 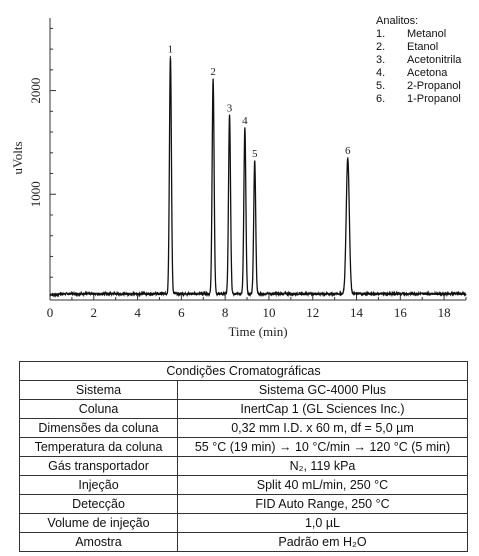 What do you see at coordinates (35, 91) in the screenshot?
I see `y-tick-label: 2000` at bounding box center [35, 91].